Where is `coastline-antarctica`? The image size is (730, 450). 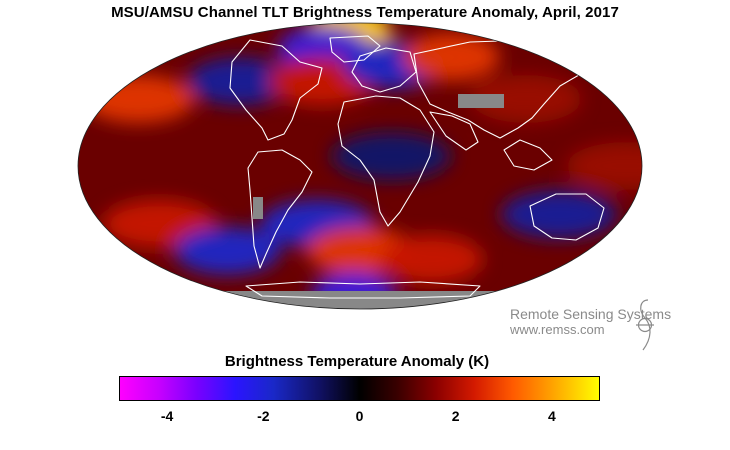 coastline-antarctica is located at coordinates (363, 290).